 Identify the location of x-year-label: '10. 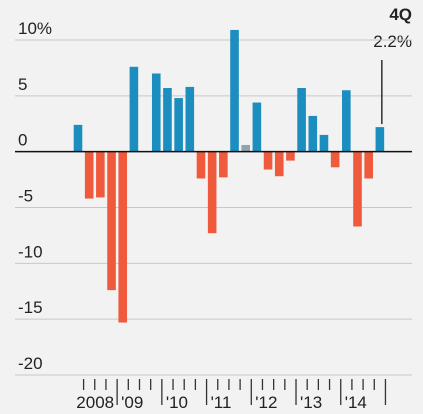
(177, 402).